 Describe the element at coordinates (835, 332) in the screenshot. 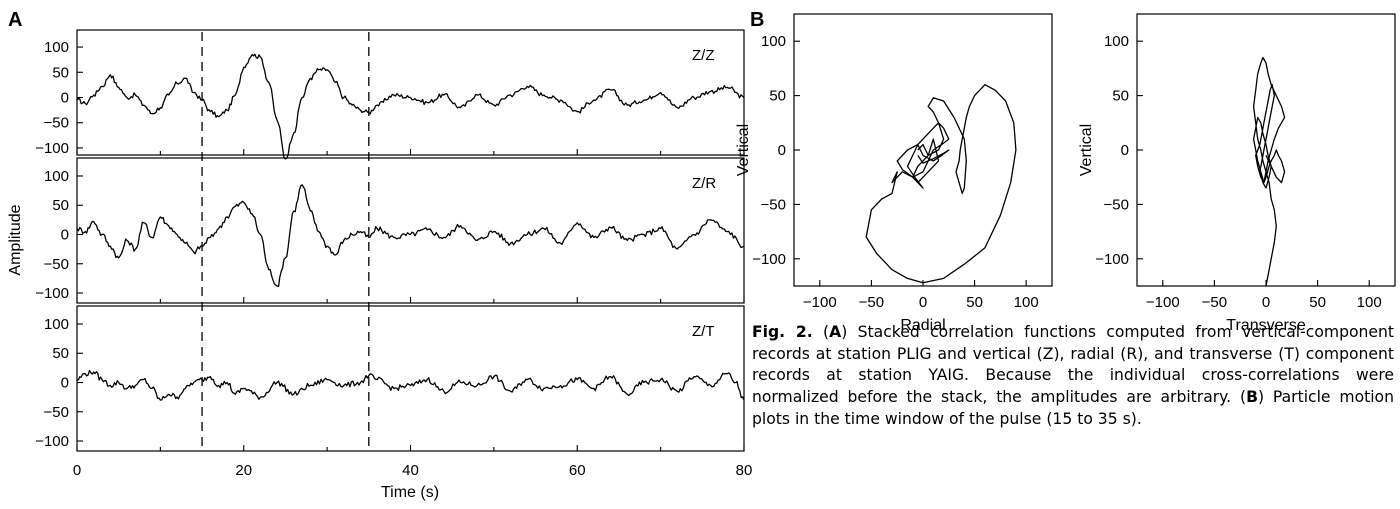

I see `caption-part-a-letter: A` at that location.